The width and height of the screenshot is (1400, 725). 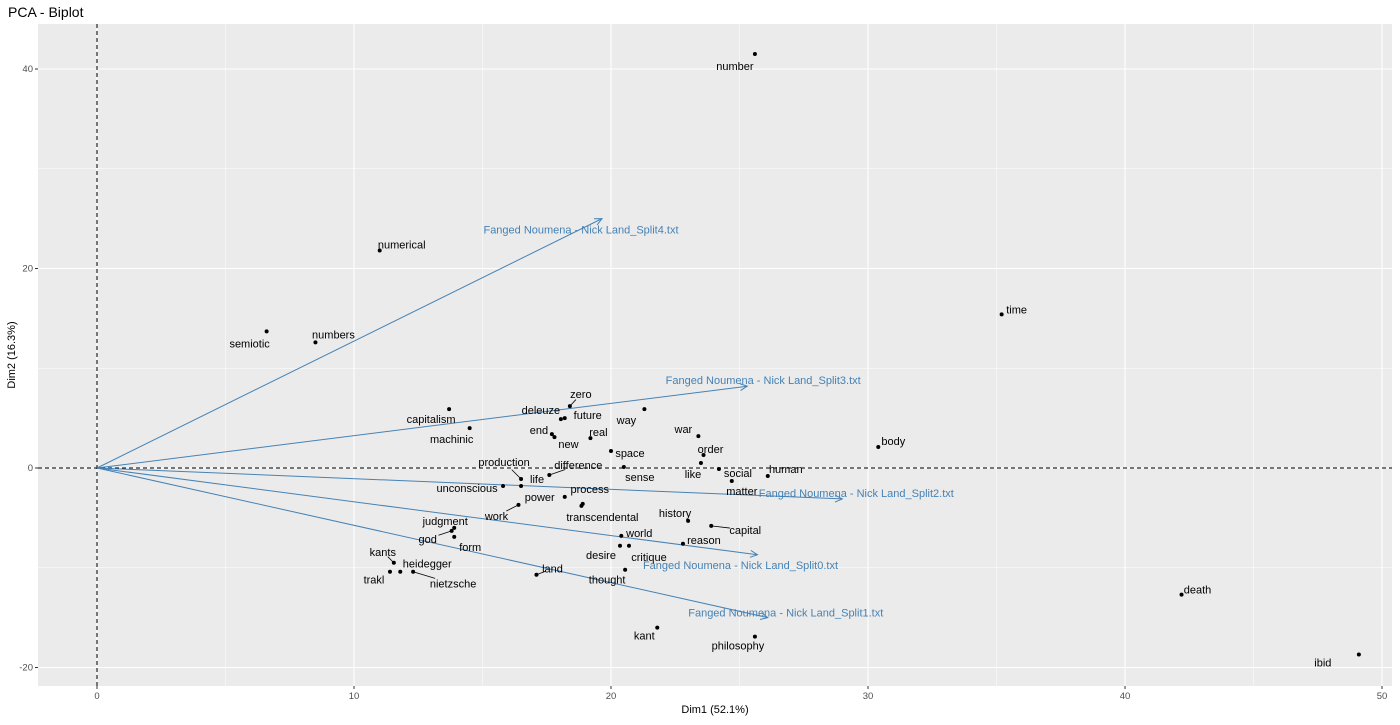 What do you see at coordinates (574, 468) in the screenshot?
I see `point-difference: difference` at bounding box center [574, 468].